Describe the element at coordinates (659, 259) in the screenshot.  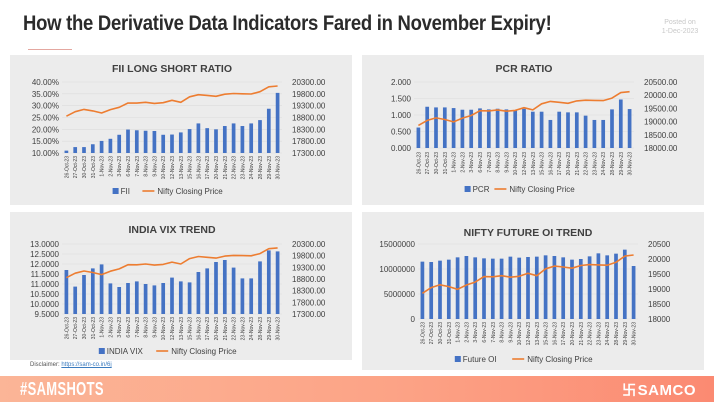
I see `right-axis-tick-label: 20000` at that location.